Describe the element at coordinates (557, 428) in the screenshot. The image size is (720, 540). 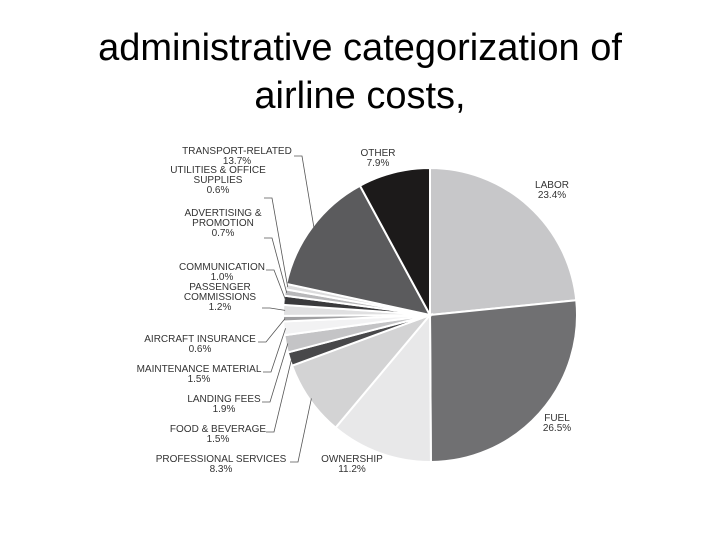
I see `slice-label-value: 26.5%` at that location.